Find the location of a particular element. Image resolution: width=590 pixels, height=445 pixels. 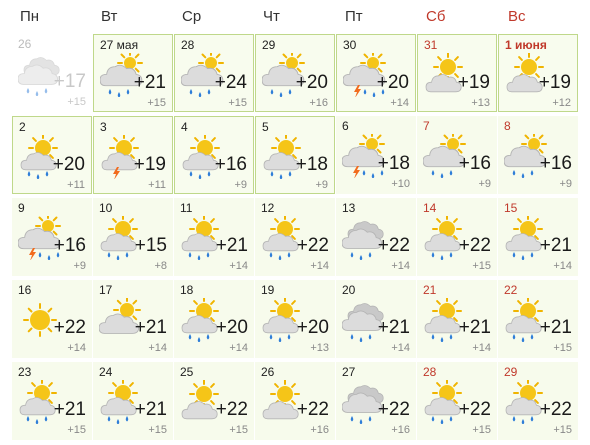

weekday-label: Сб is located at coordinates (436, 16).